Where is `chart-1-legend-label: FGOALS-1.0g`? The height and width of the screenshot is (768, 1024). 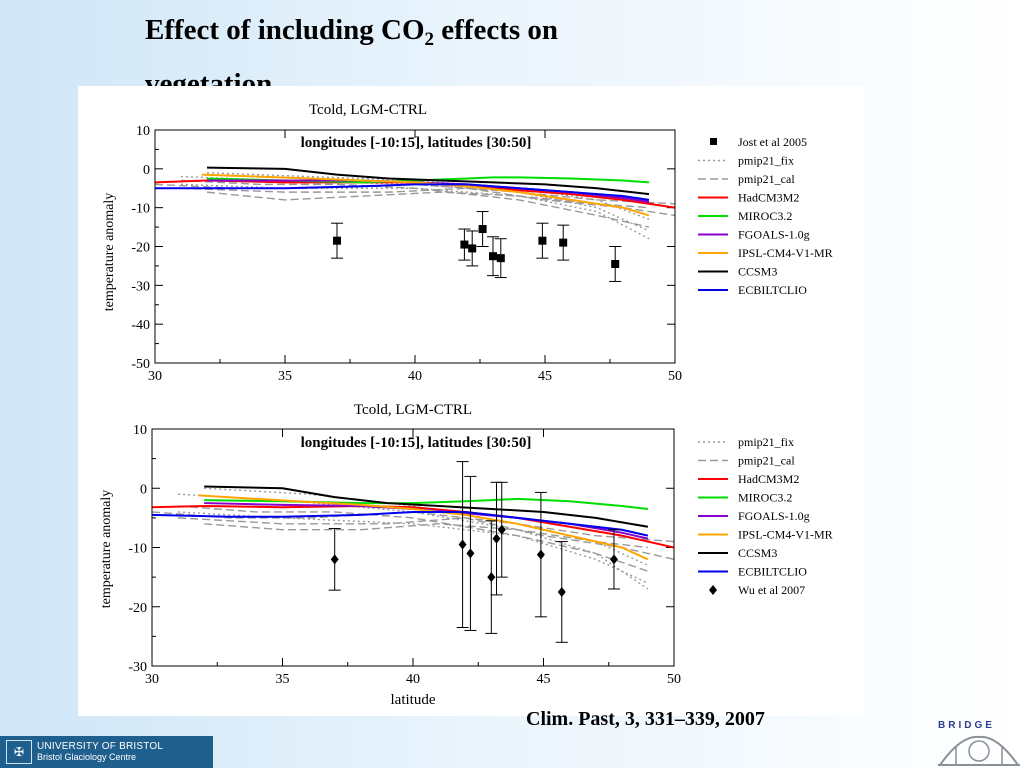 chart-1-legend-label: FGOALS-1.0g is located at coordinates (774, 516).